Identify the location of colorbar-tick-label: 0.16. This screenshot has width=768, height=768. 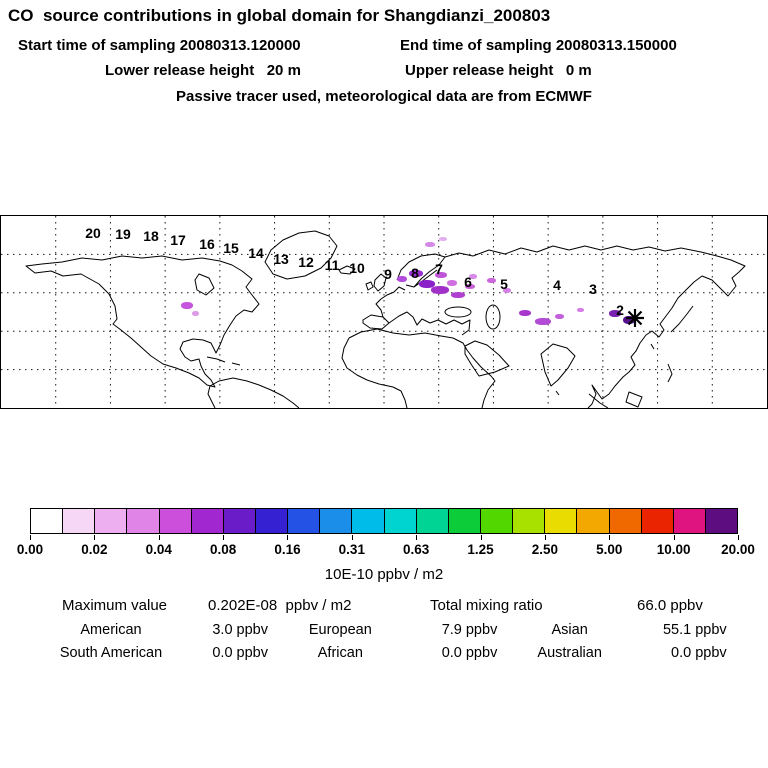
(287, 549).